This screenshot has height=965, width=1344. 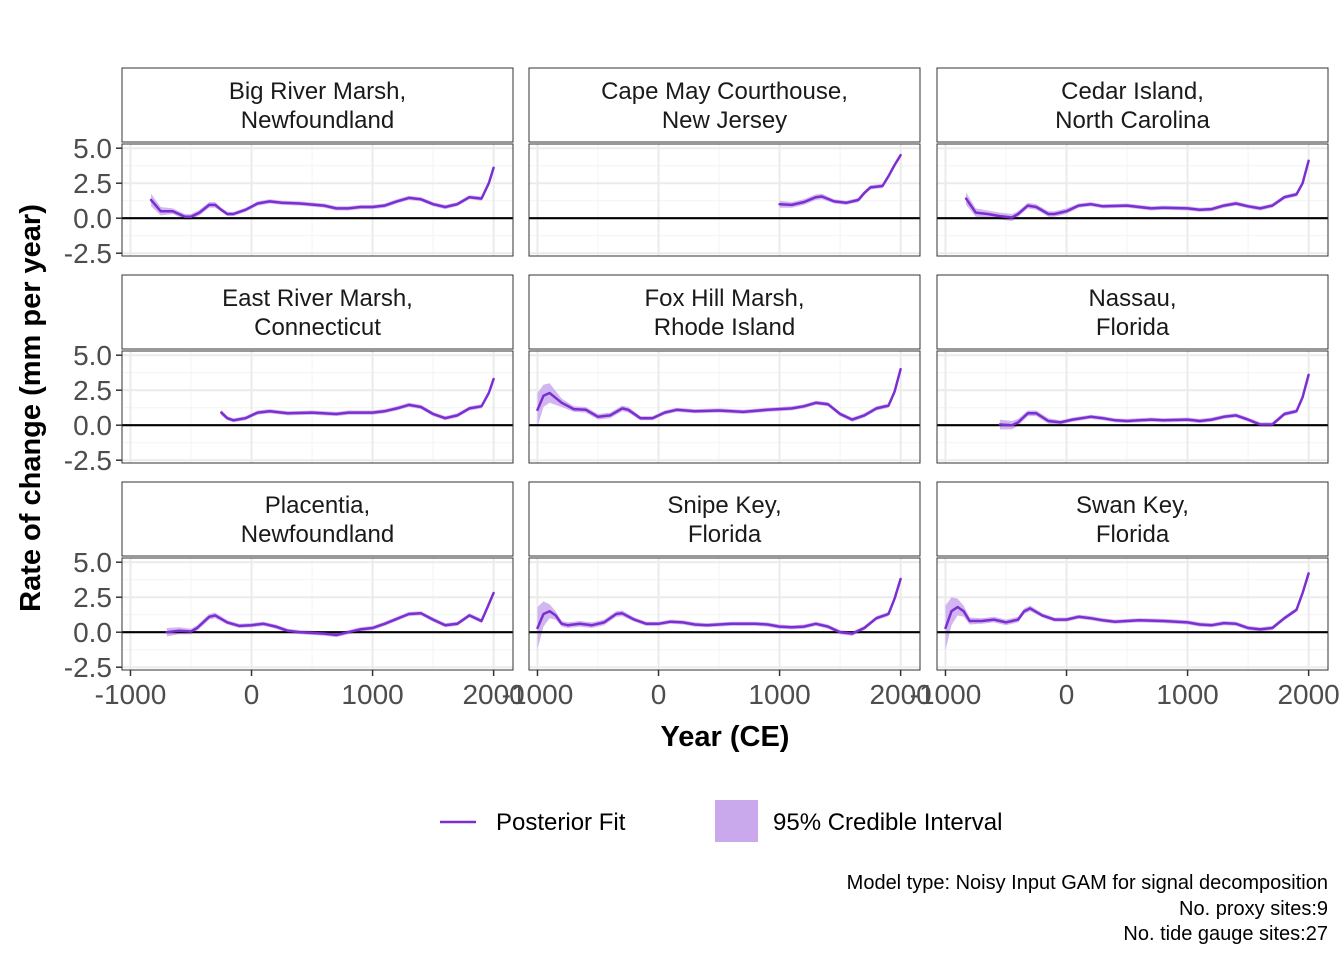 What do you see at coordinates (724, 327) in the screenshot?
I see `facet-title-line: Rhode Island` at bounding box center [724, 327].